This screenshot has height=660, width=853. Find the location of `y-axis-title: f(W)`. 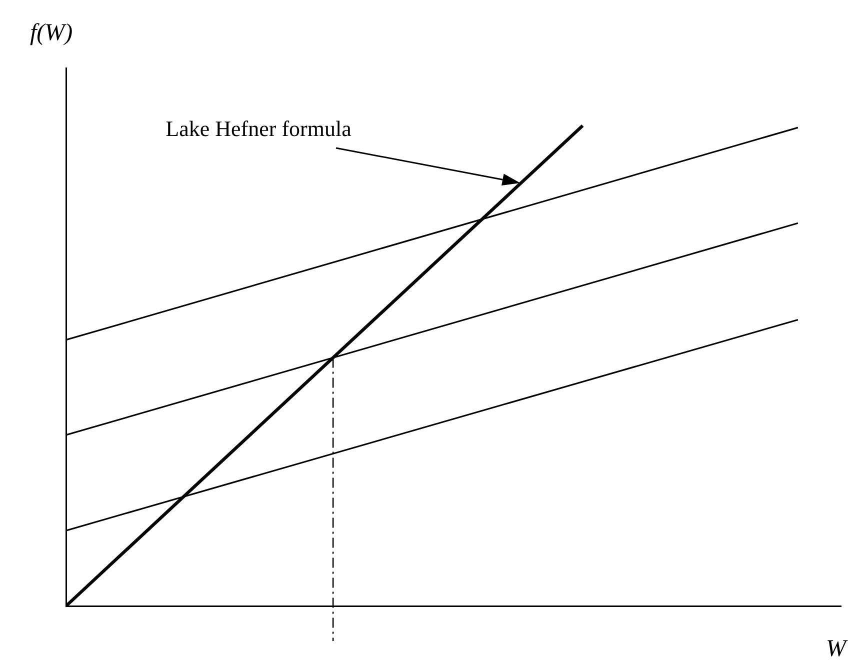

y-axis-title: f(W) is located at coordinates (51, 33).